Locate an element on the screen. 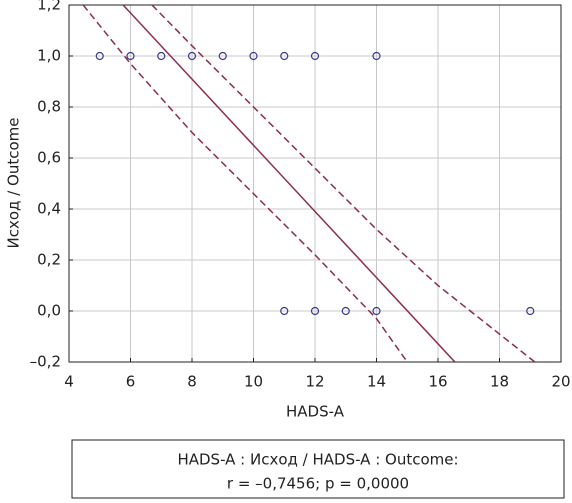  x-tick-label: 4 is located at coordinates (69, 382).